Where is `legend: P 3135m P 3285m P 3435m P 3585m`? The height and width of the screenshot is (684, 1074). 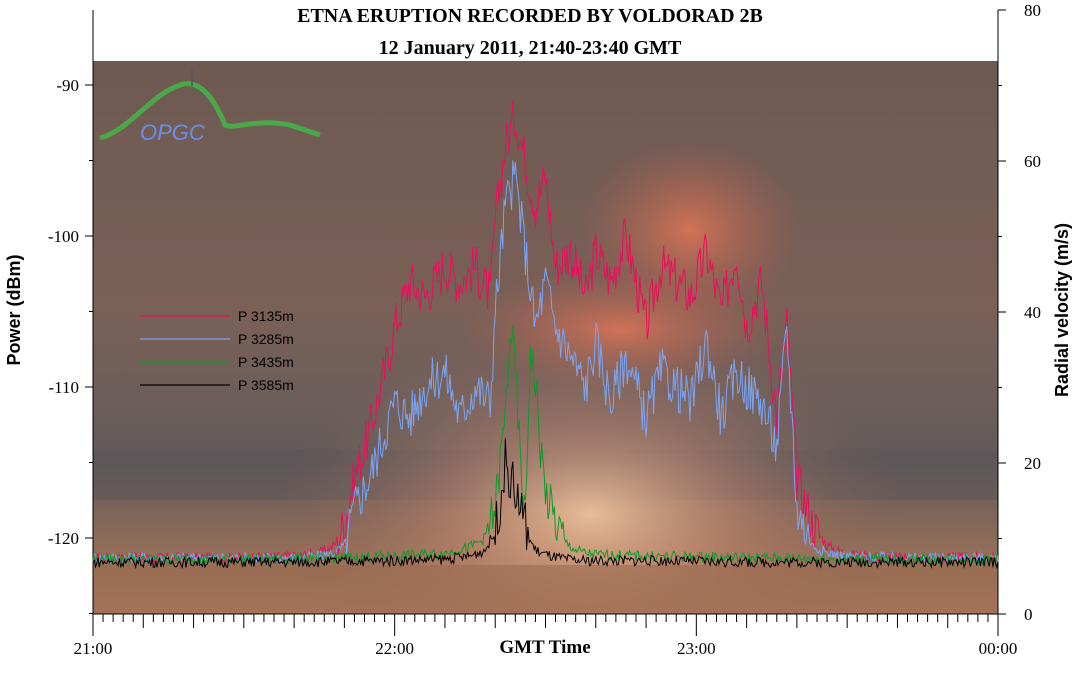 legend: P 3135m P 3285m P 3435m P 3585m is located at coordinates (217, 350).